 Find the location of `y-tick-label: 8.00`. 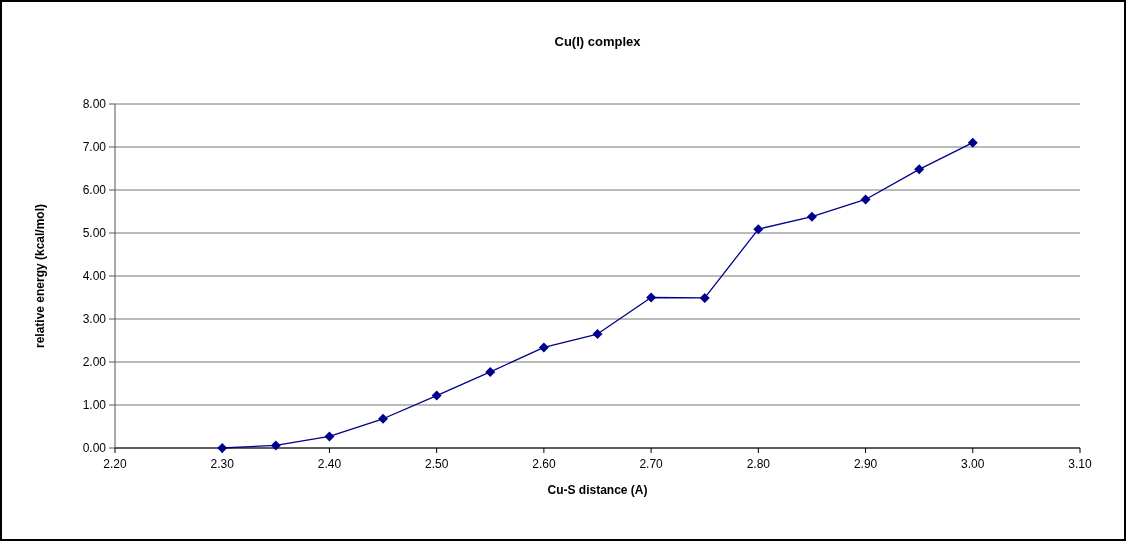

y-tick-label: 8.00 is located at coordinates (94, 104).